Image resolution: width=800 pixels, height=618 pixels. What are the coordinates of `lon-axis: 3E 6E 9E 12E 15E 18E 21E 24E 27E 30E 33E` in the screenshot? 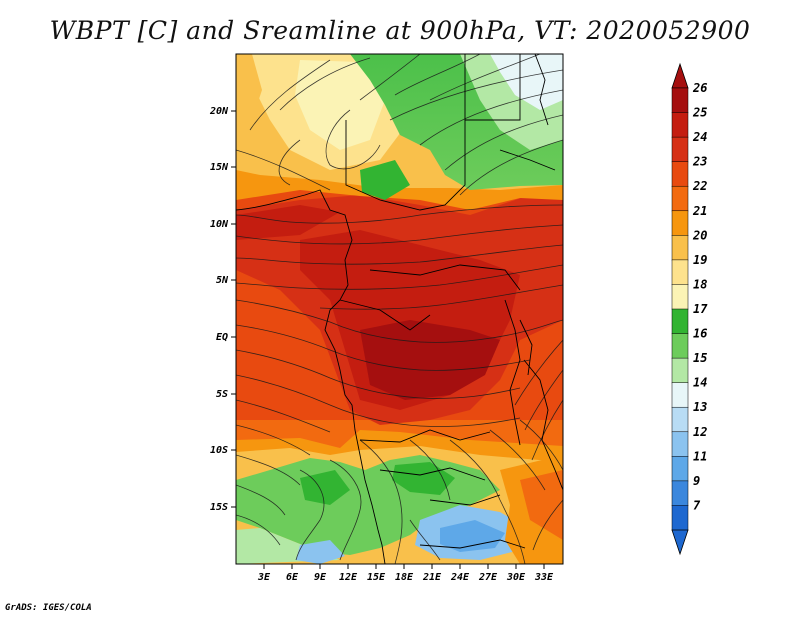 It's located at (405, 573).